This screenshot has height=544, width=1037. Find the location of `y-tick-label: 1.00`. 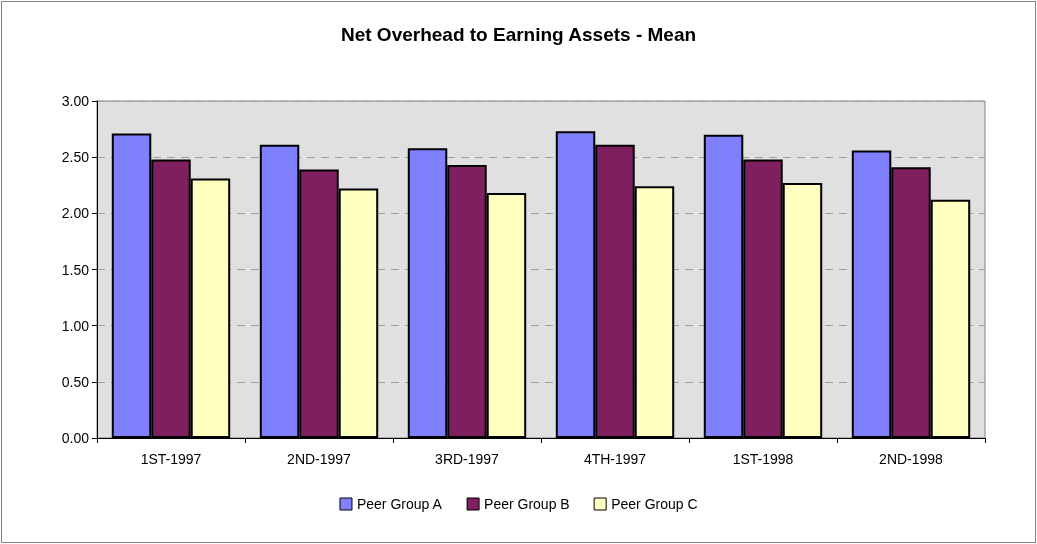

y-tick-label: 1.00 is located at coordinates (75, 325).